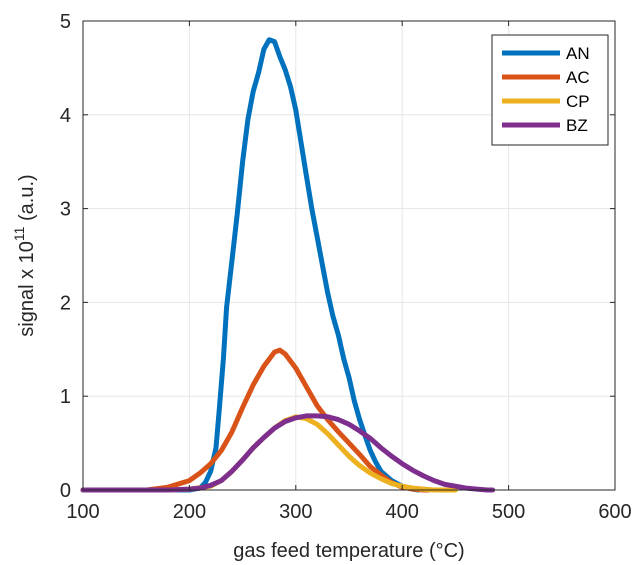 This screenshot has width=641, height=565. Describe the element at coordinates (348, 551) in the screenshot. I see `x-axis-label: gas feed temperature (°C)` at that location.